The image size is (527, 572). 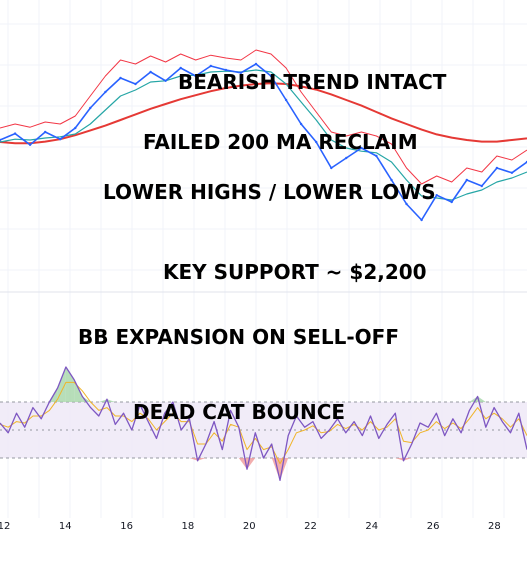 What do you see at coordinates (280, 142) in the screenshot?
I see `annotation-failed-reclaim: FAILED 200 MA RECLAIM` at bounding box center [280, 142].